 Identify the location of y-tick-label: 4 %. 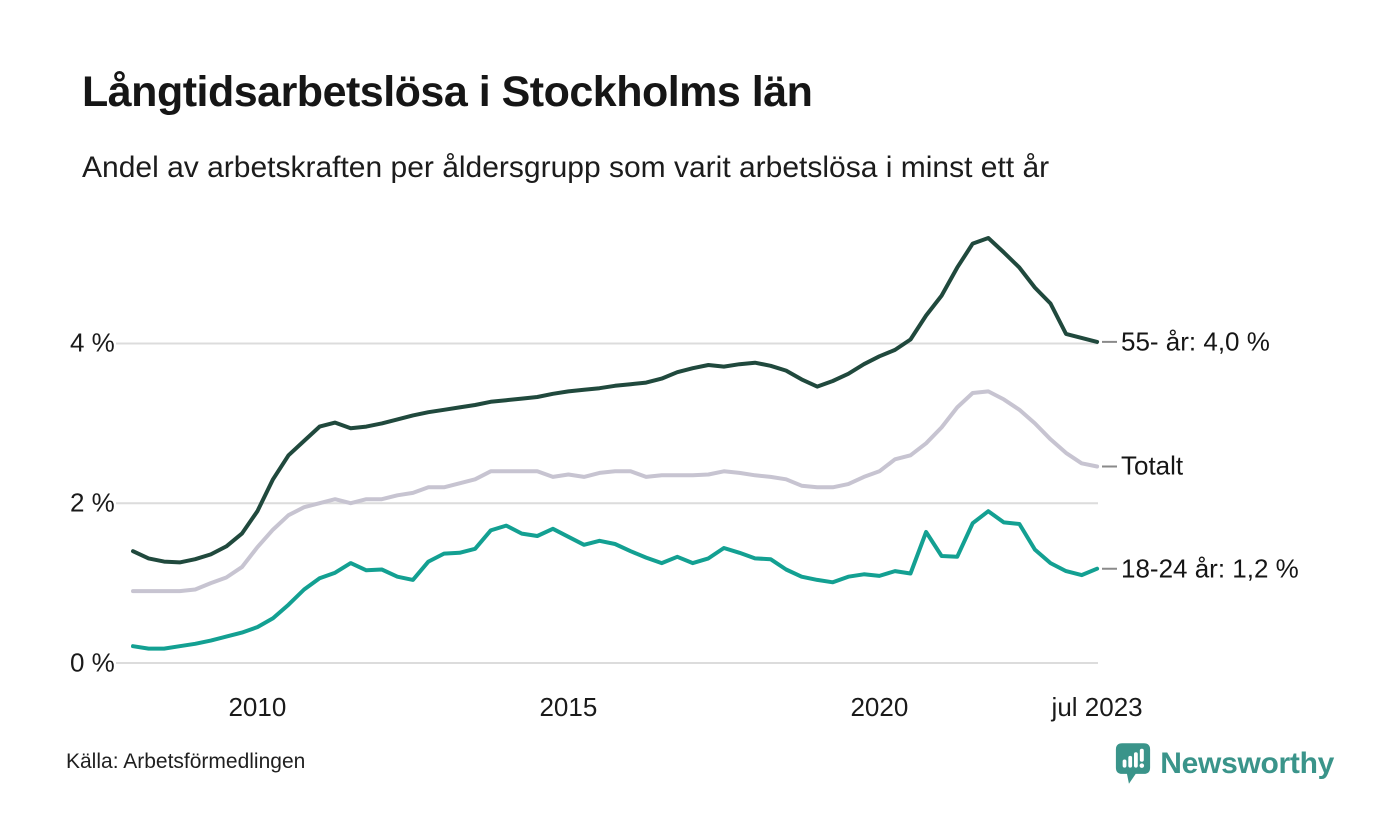
(92, 342).